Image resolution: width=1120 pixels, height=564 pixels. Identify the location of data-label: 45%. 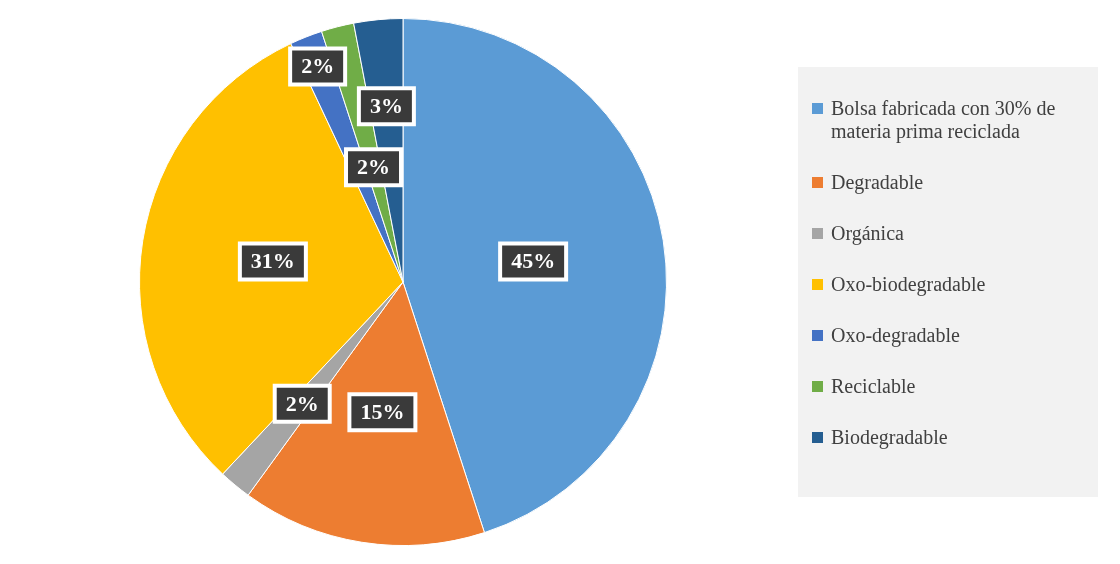
(533, 261).